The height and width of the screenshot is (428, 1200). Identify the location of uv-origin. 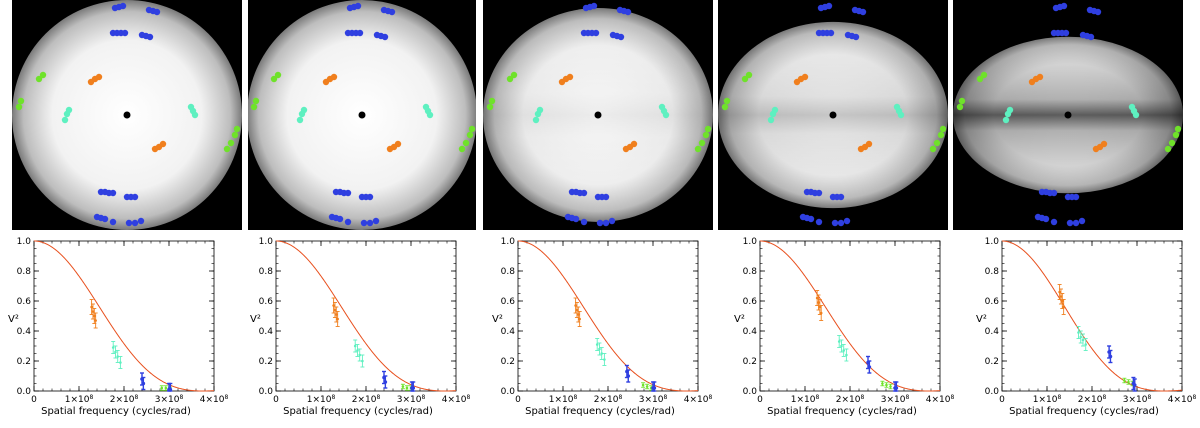
(598, 115).